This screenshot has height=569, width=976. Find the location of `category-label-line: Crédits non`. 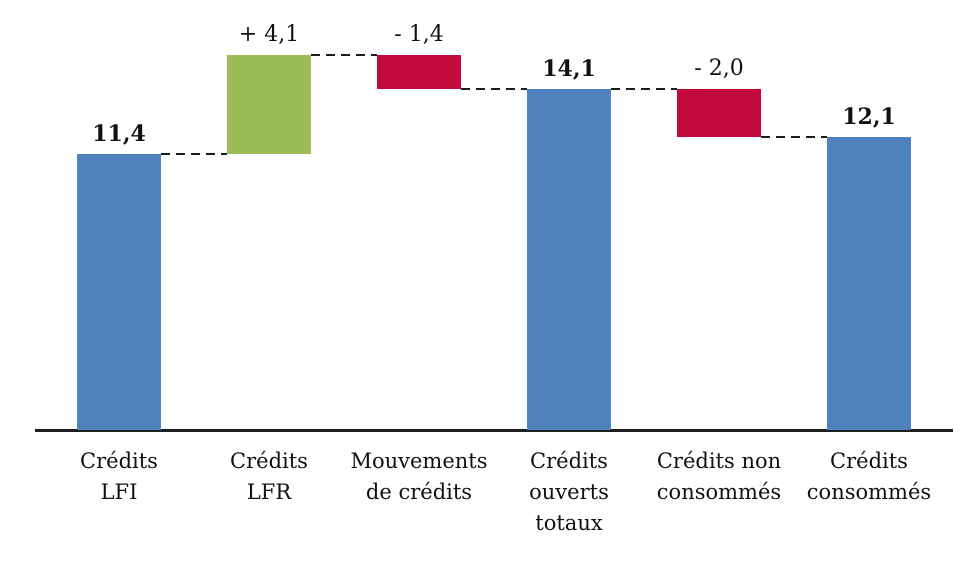

category-label-line: Crédits non is located at coordinates (719, 461).